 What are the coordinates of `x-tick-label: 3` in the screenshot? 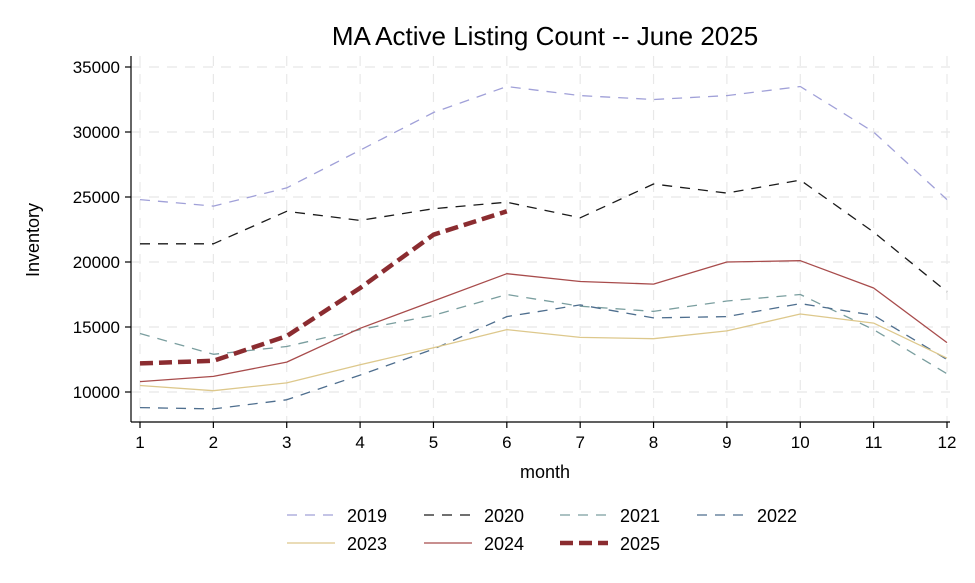 It's located at (286, 442).